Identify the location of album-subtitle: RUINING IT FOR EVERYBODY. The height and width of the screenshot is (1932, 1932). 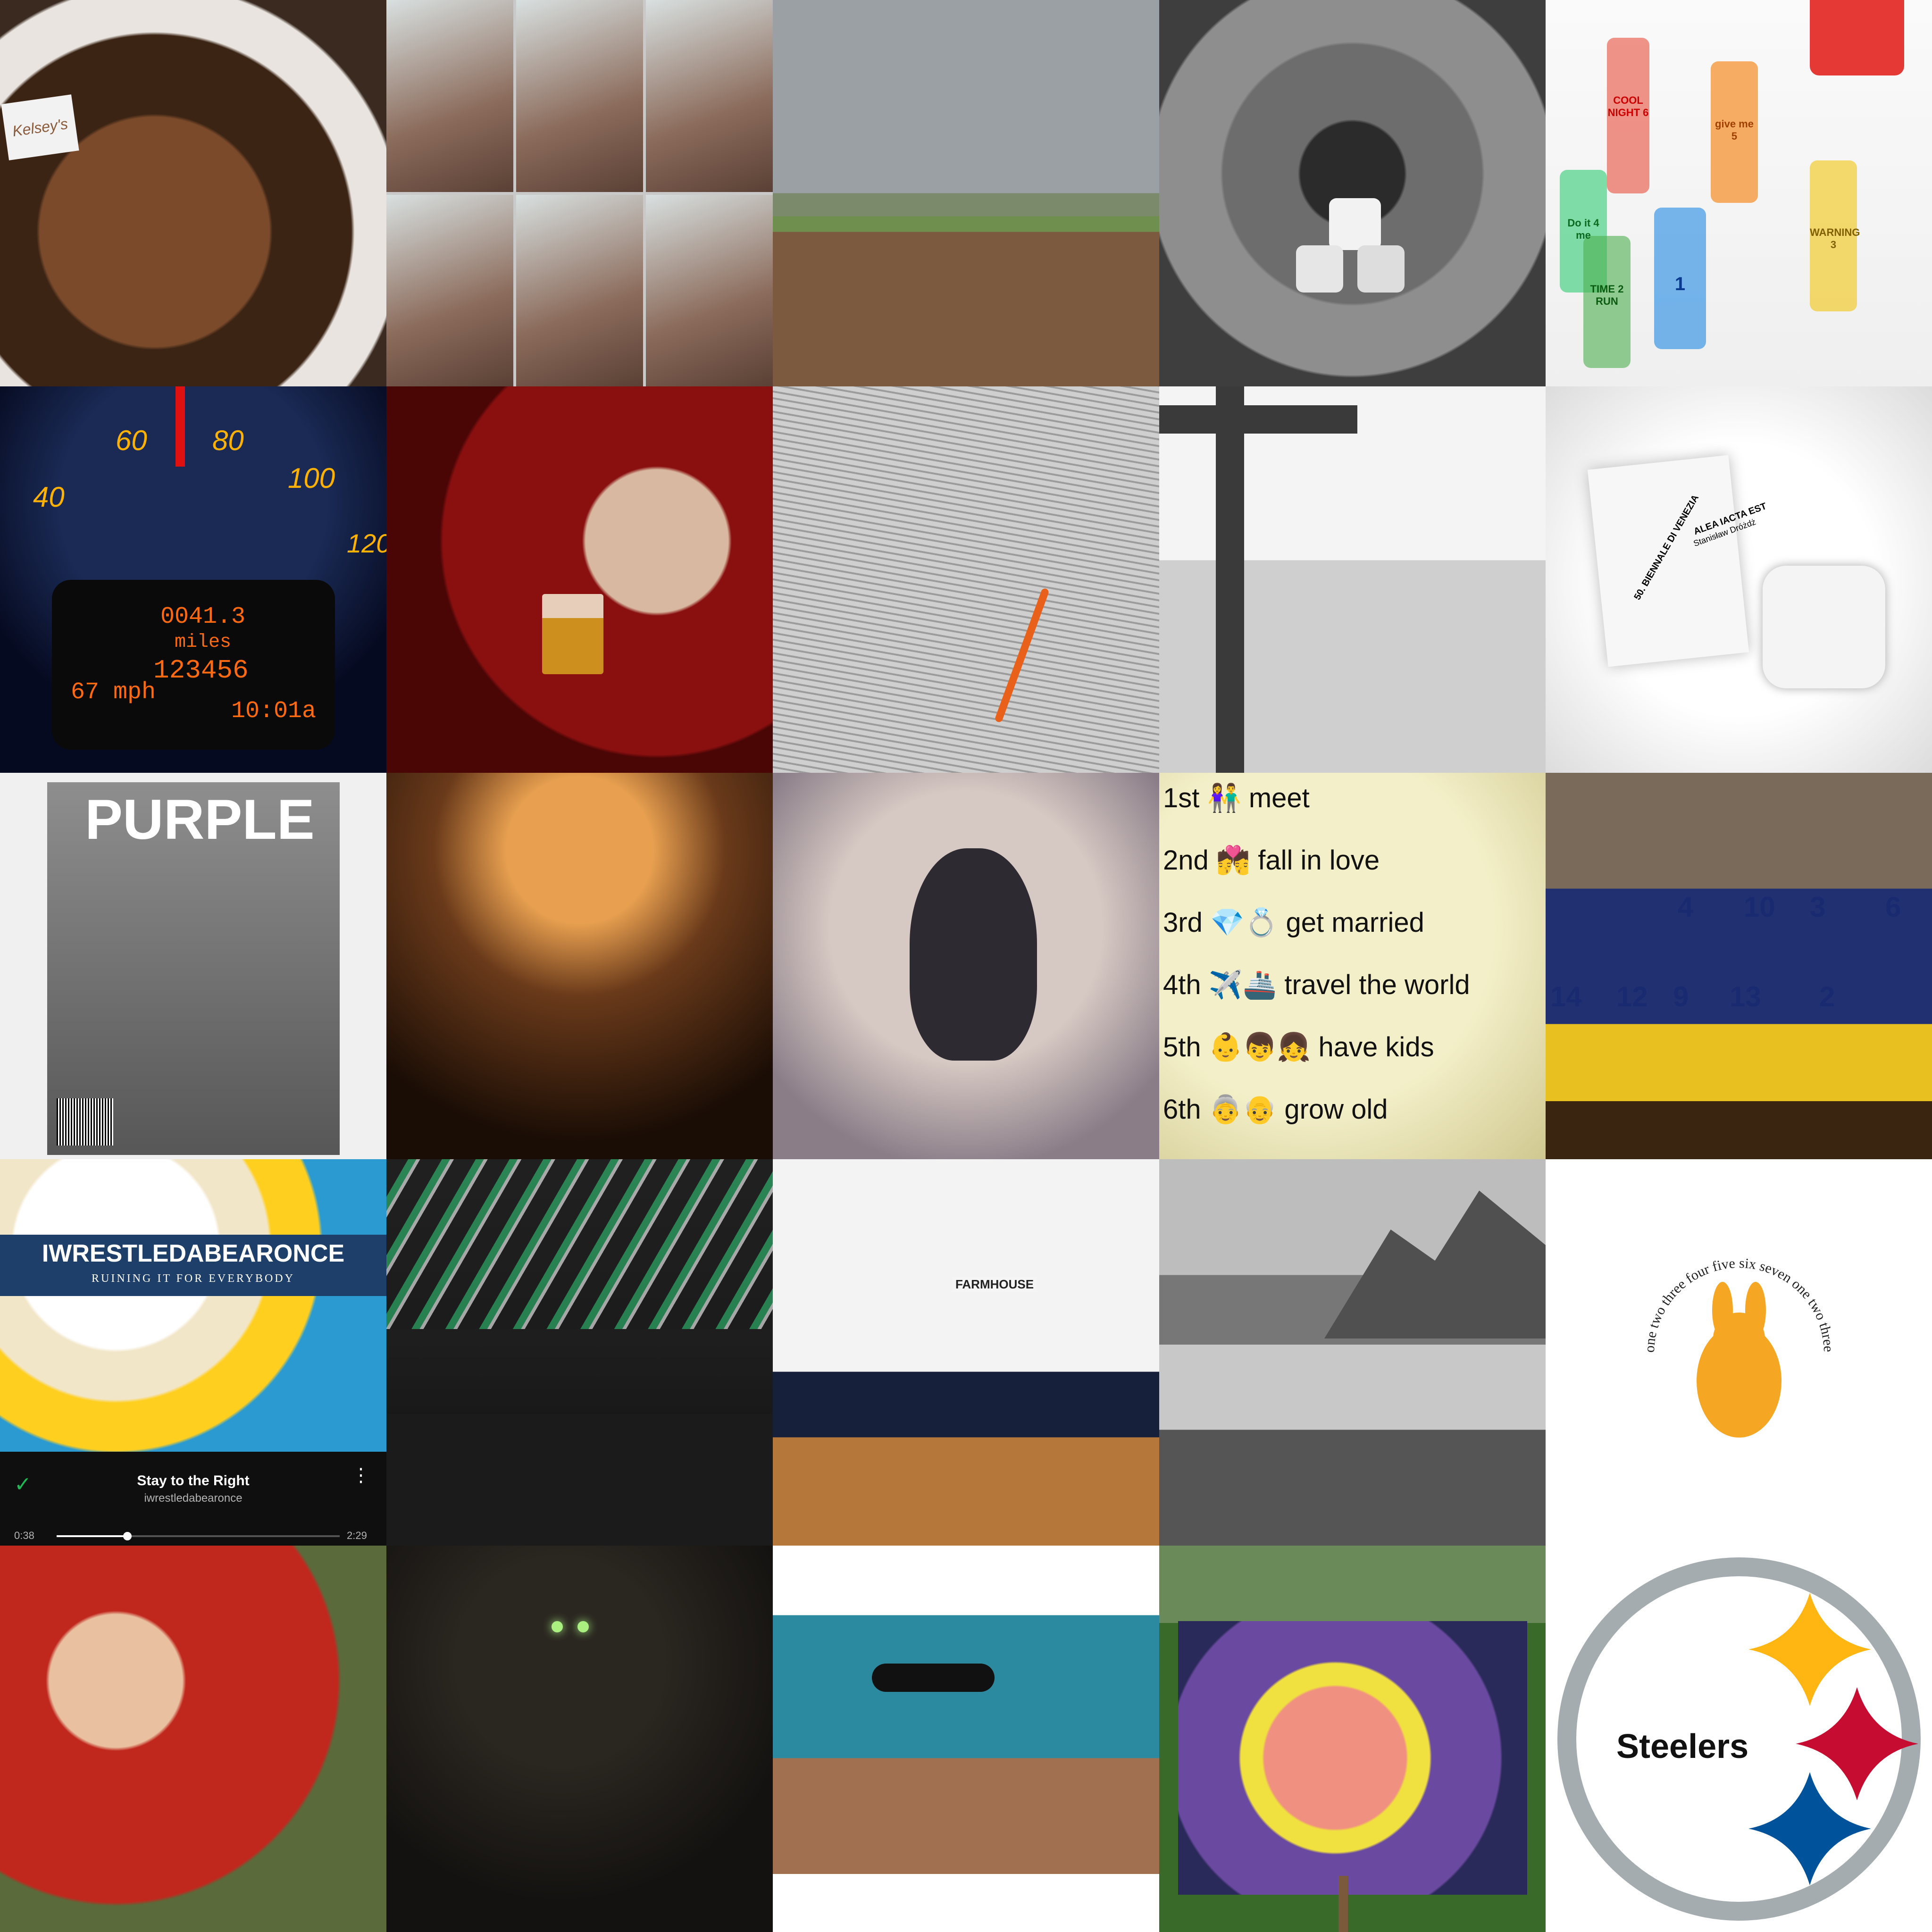
(193, 1278).